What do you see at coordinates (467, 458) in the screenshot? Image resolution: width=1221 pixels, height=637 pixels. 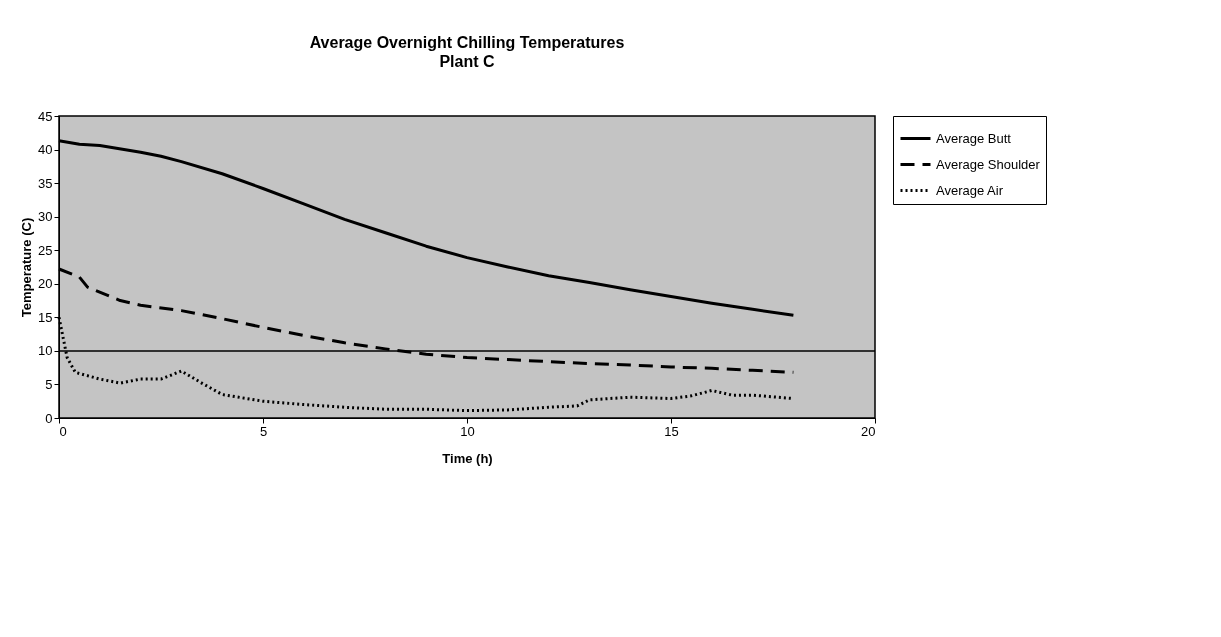 I see `x-axis-title: Time (h)` at bounding box center [467, 458].